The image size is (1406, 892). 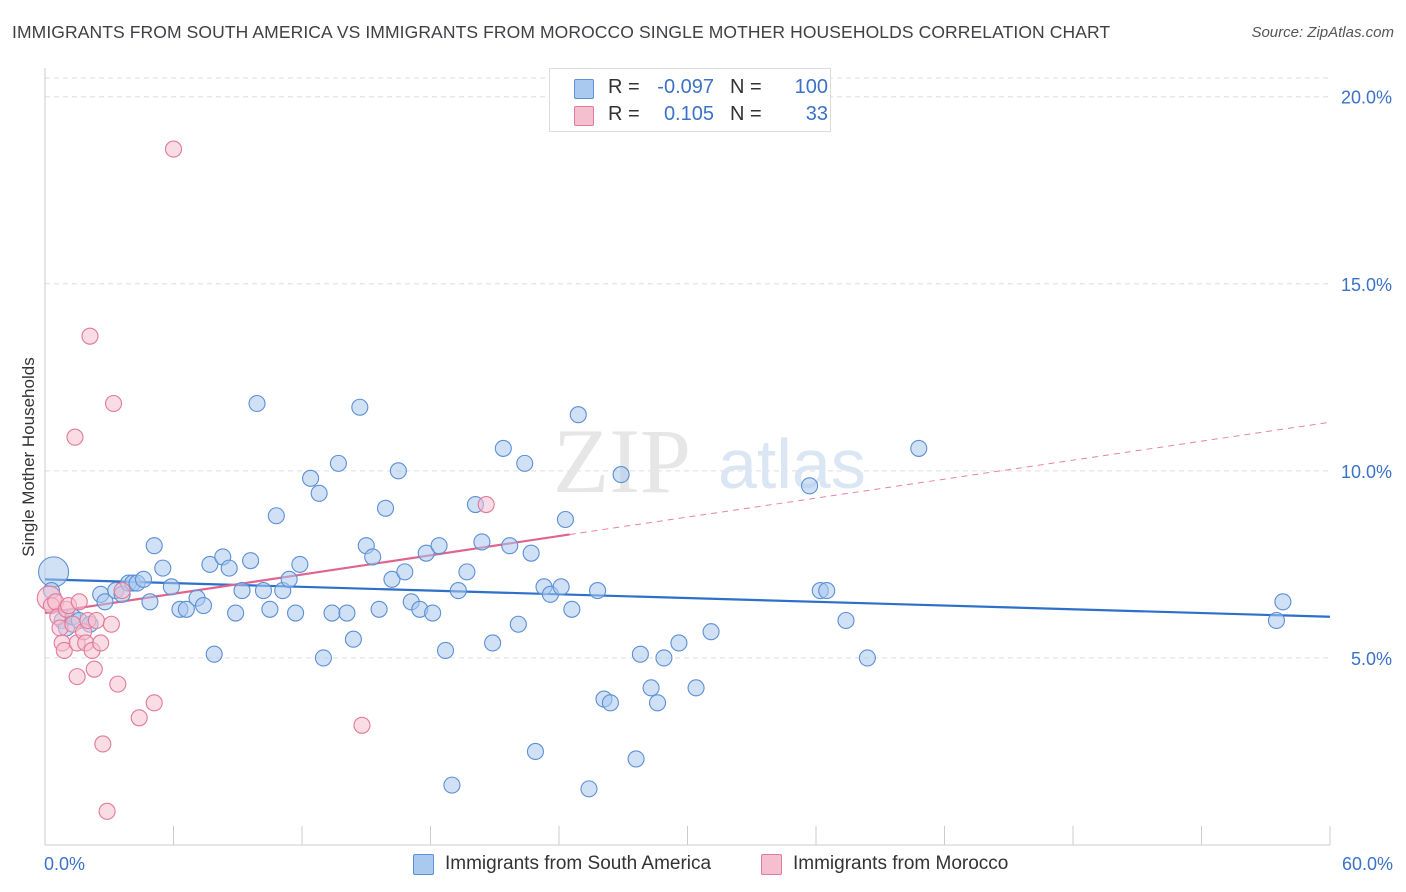 What do you see at coordinates (1366, 285) in the screenshot?
I see `y-tick-label: 15.0%` at bounding box center [1366, 285].